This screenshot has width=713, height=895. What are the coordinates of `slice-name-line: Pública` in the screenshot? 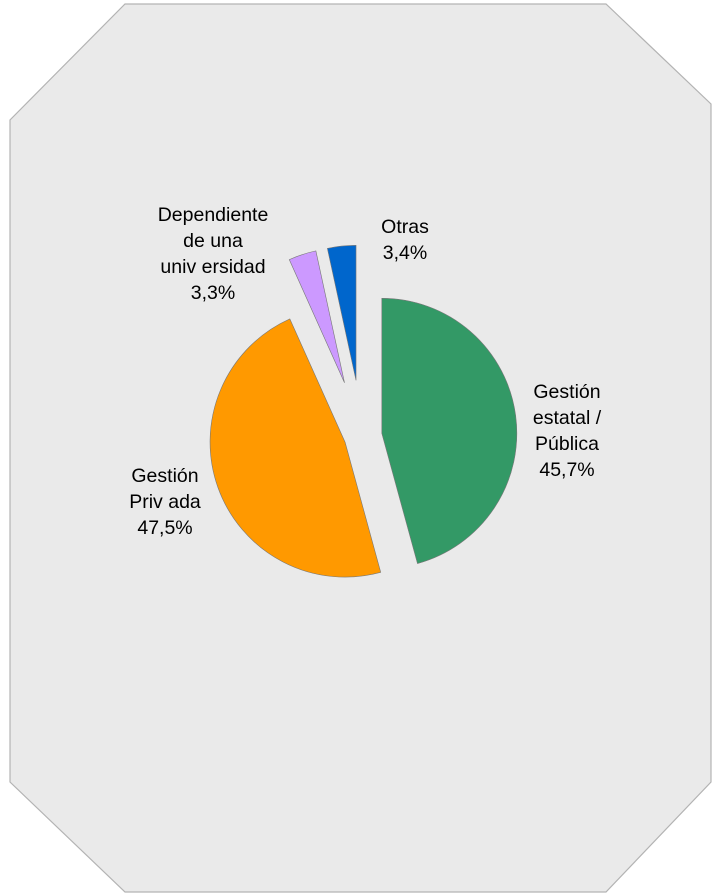 It's located at (567, 444).